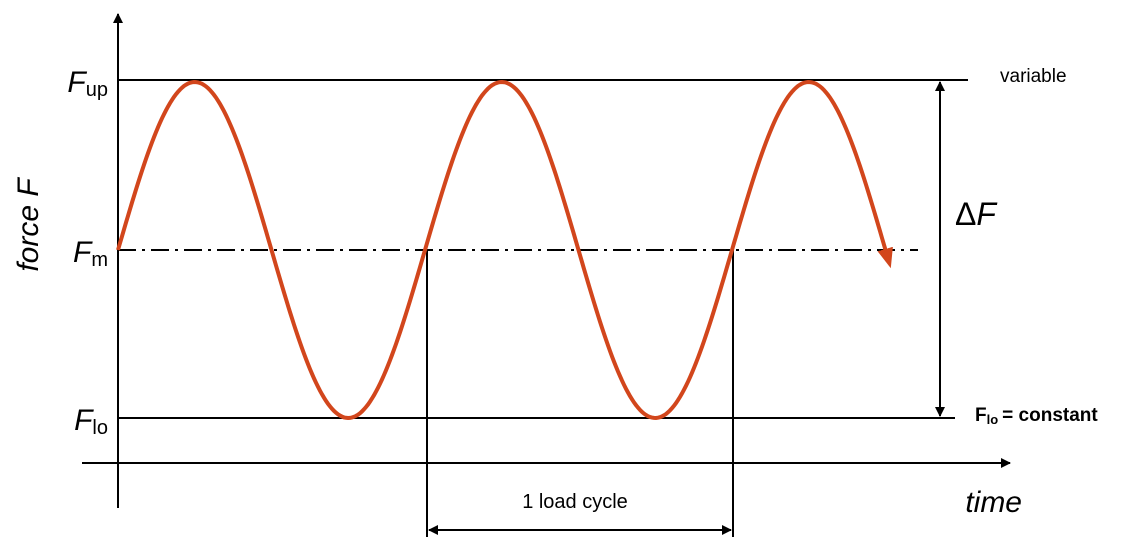  I want to click on note: = constant, so click(1050, 415).